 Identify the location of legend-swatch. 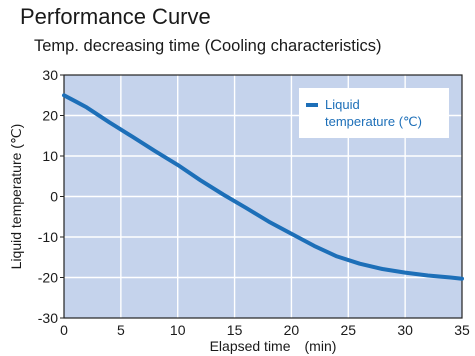
(312, 105).